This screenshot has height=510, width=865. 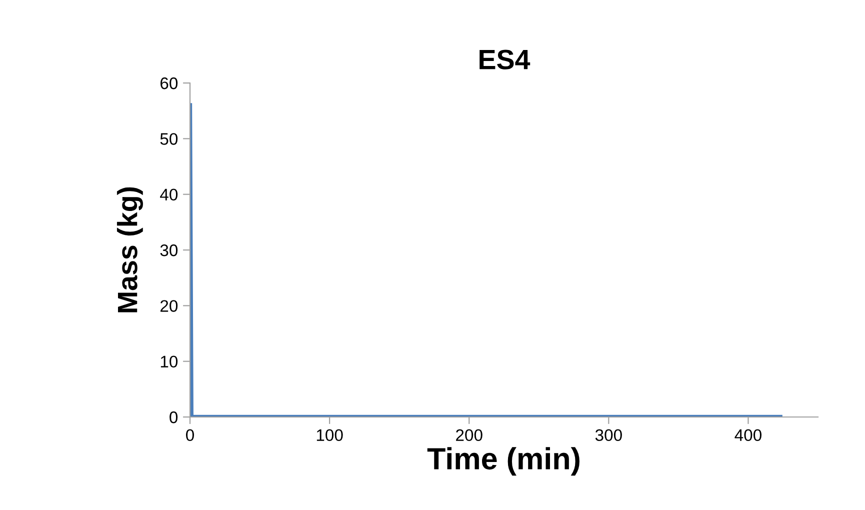 What do you see at coordinates (748, 435) in the screenshot?
I see `x-tick-label: 400` at bounding box center [748, 435].